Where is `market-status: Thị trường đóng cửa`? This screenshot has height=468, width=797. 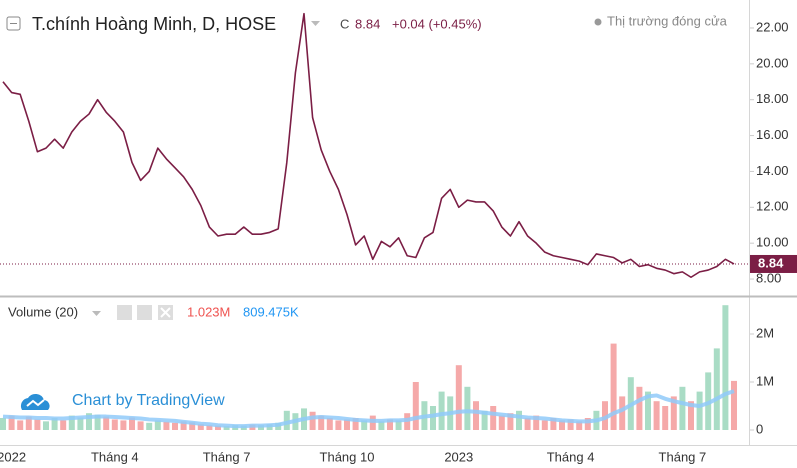 market-status: Thị trường đóng cửa is located at coordinates (667, 20).